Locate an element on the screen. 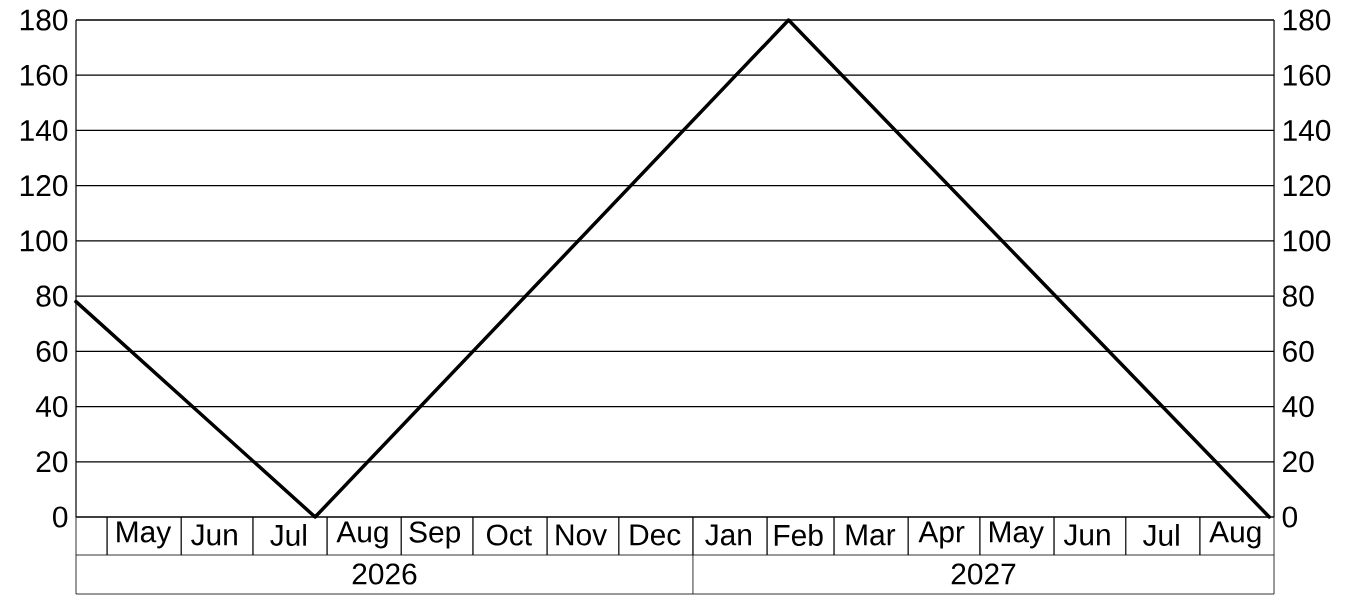 This screenshot has height=616, width=1351. y-tick-label: 80 is located at coordinates (52, 296).